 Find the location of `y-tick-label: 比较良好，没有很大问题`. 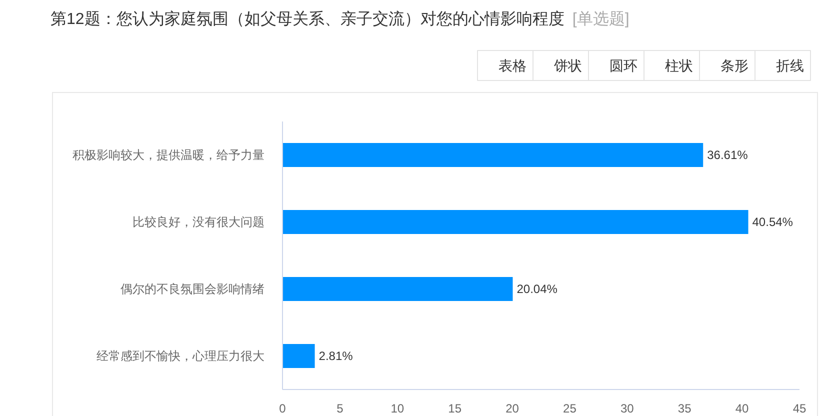

y-tick-label: 比较良好，没有很大问题 is located at coordinates (198, 222).